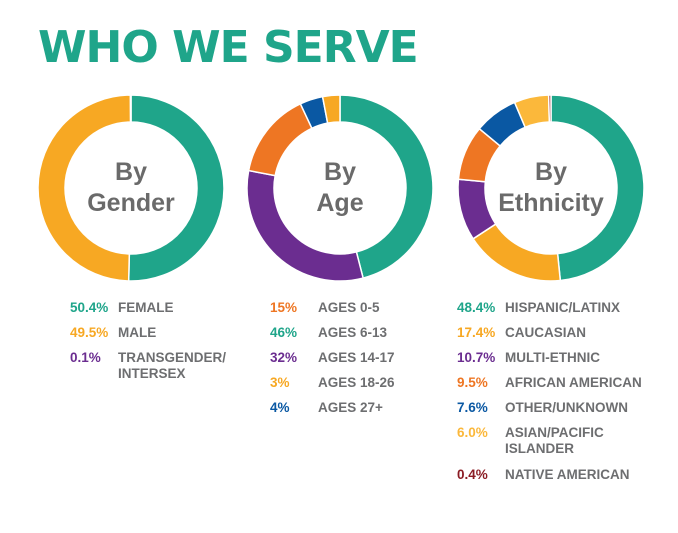 The image size is (678, 533). I want to click on ethnicity-donut-svg, so click(551, 188).